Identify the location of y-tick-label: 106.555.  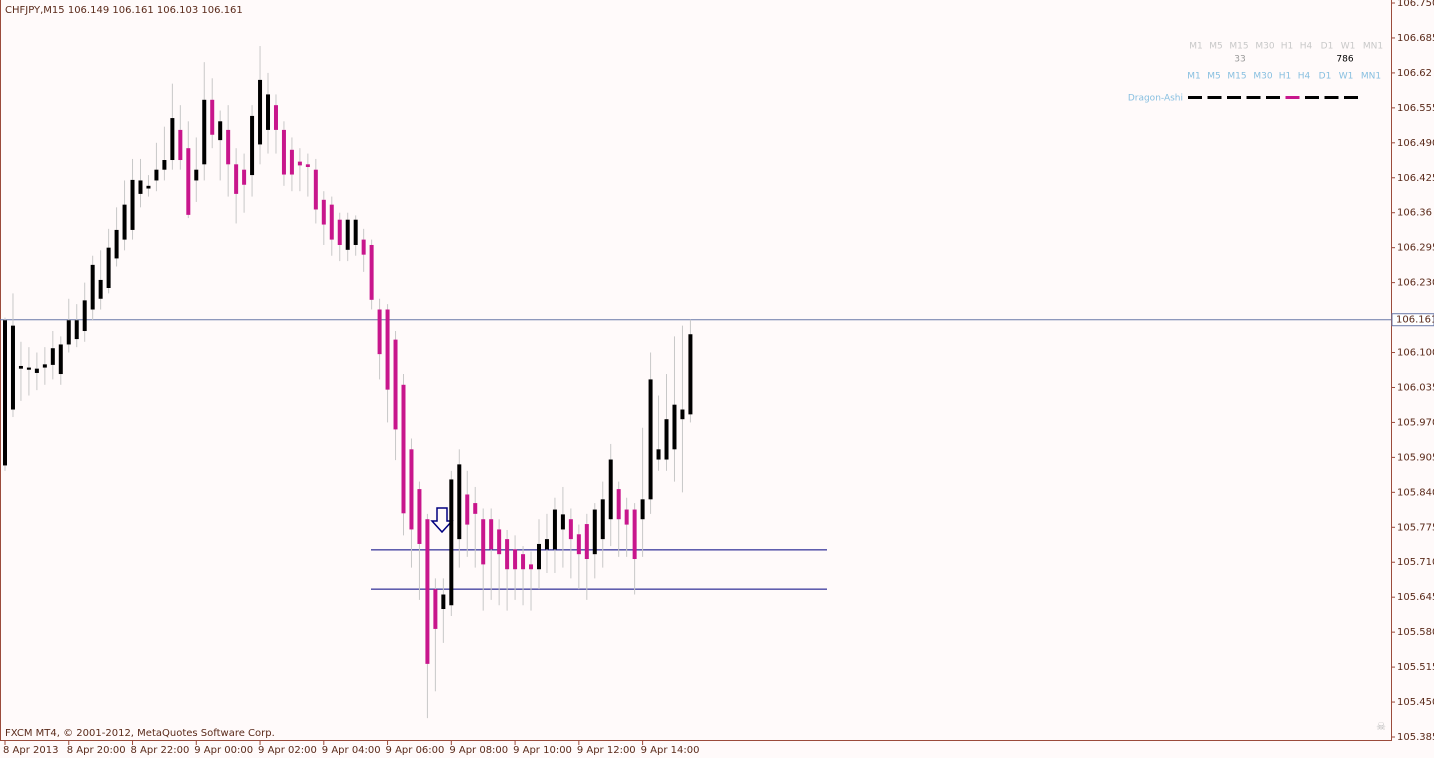
(1415, 108).